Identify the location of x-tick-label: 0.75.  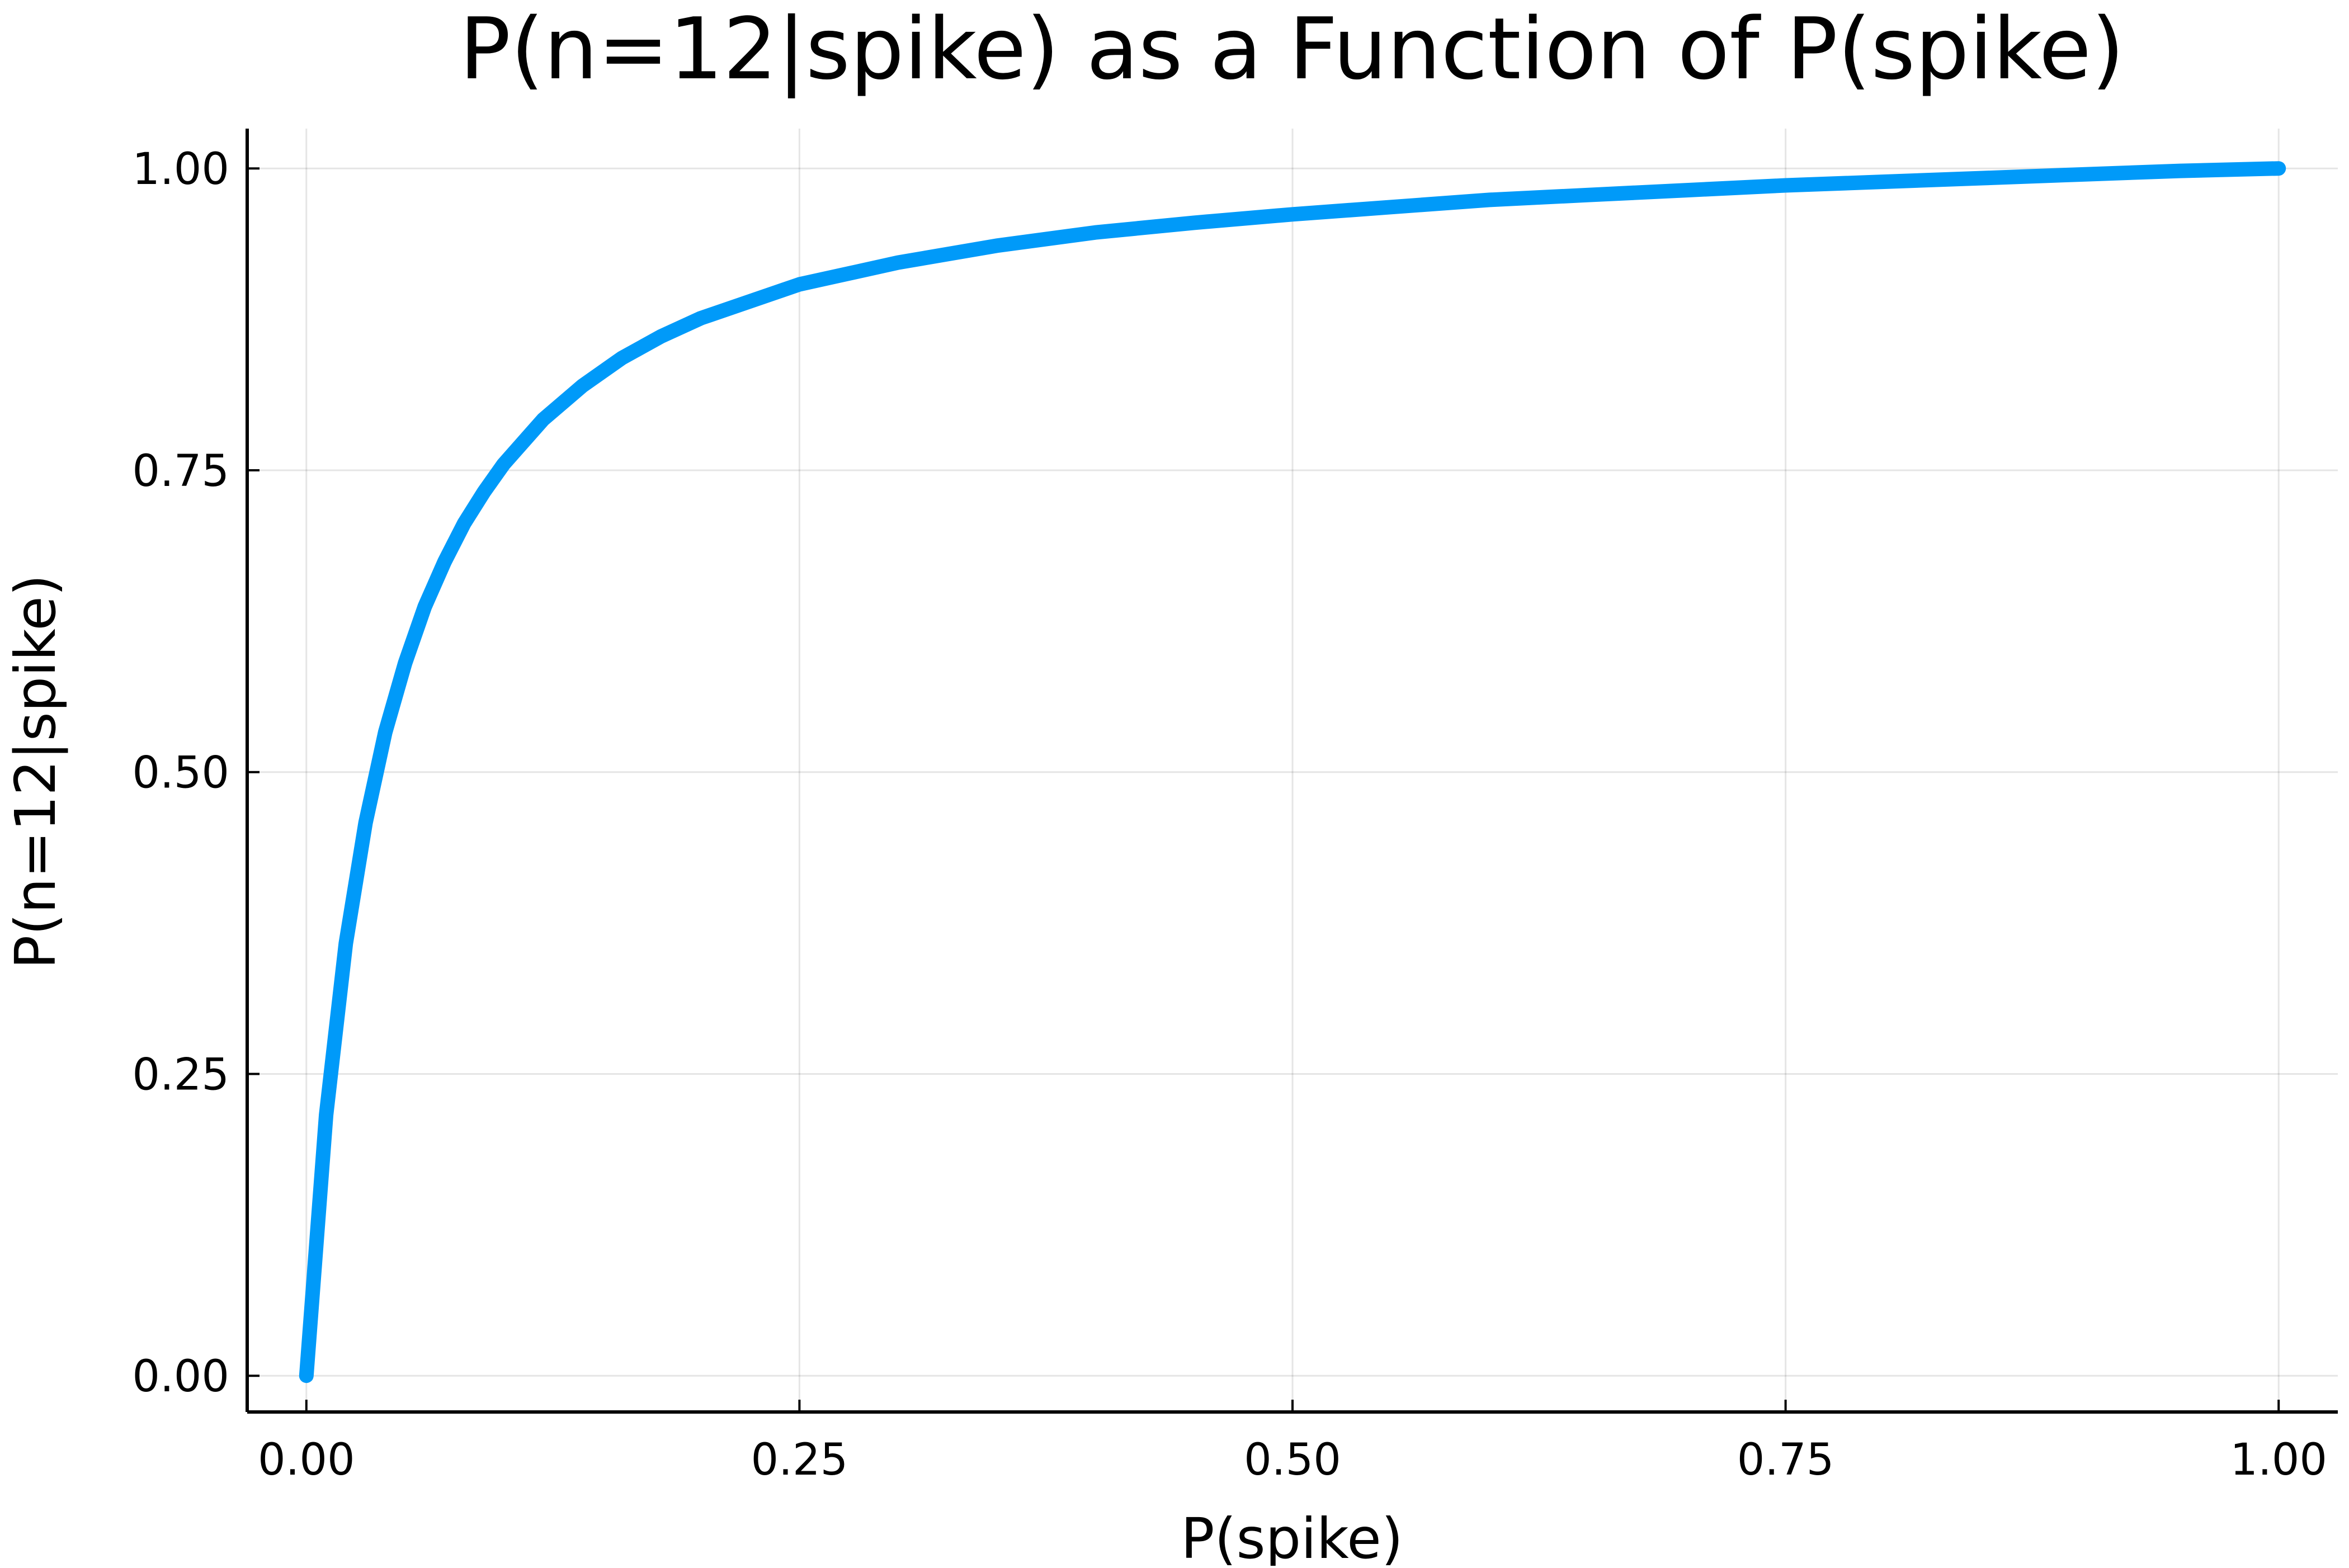
(1785, 1460).